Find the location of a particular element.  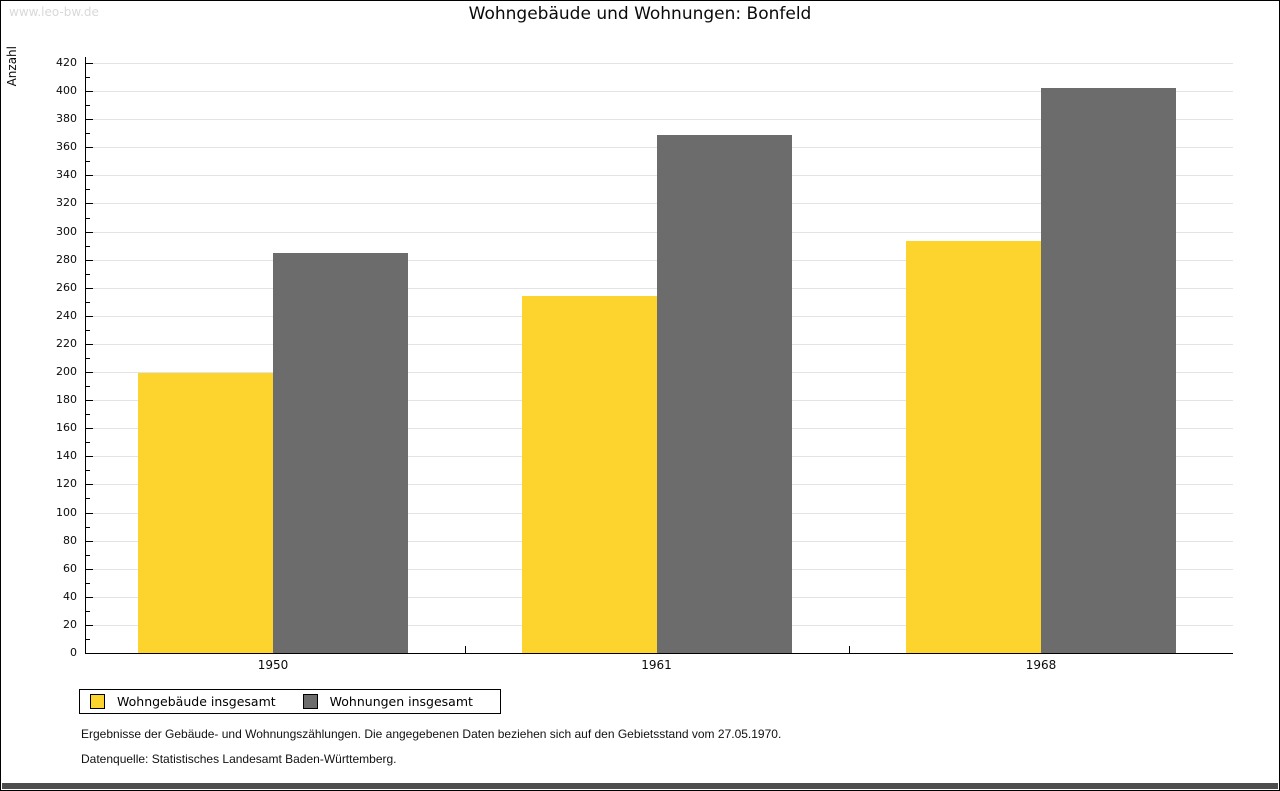

y-tick-label-60: 60 is located at coordinates (70, 568).